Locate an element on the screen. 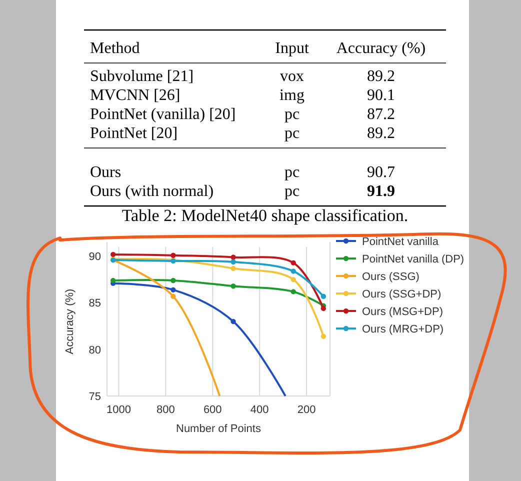 This screenshot has height=481, width=521. text: vox is located at coordinates (292, 76).